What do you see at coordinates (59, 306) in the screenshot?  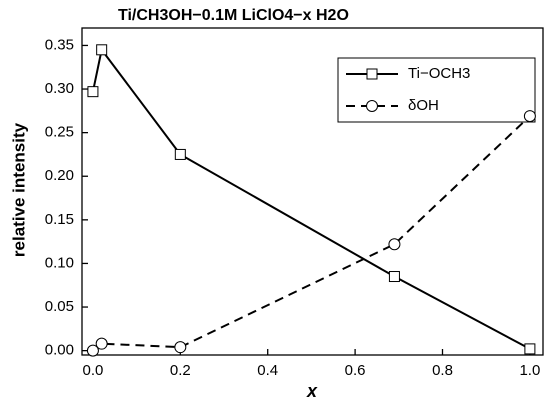 I see `y-tick-label: 0.05` at bounding box center [59, 306].